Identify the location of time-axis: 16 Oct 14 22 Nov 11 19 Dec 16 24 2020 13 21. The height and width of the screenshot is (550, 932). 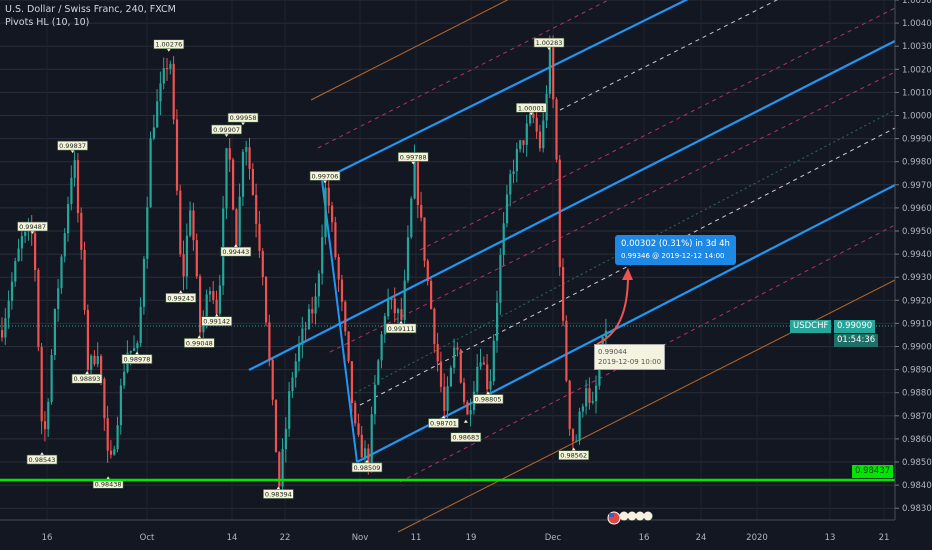
(466, 538).